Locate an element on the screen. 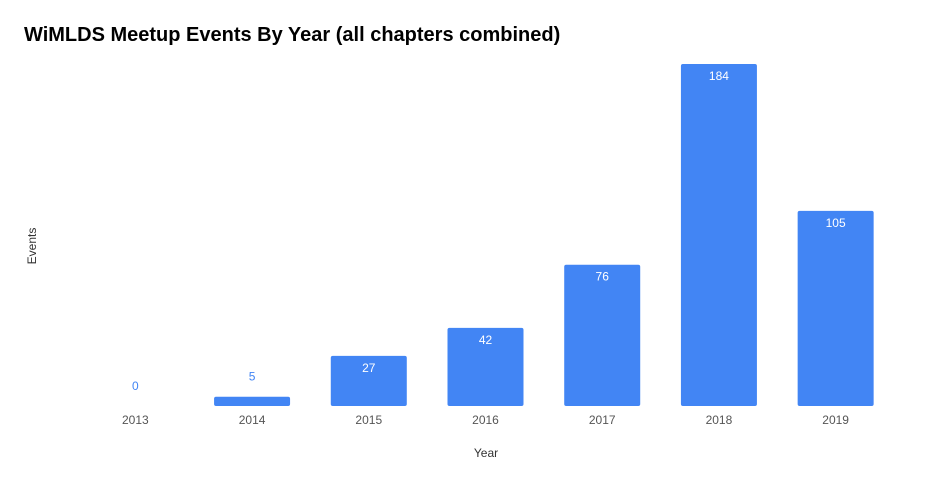 The width and height of the screenshot is (939, 484). bar-2018 is located at coordinates (718, 235).